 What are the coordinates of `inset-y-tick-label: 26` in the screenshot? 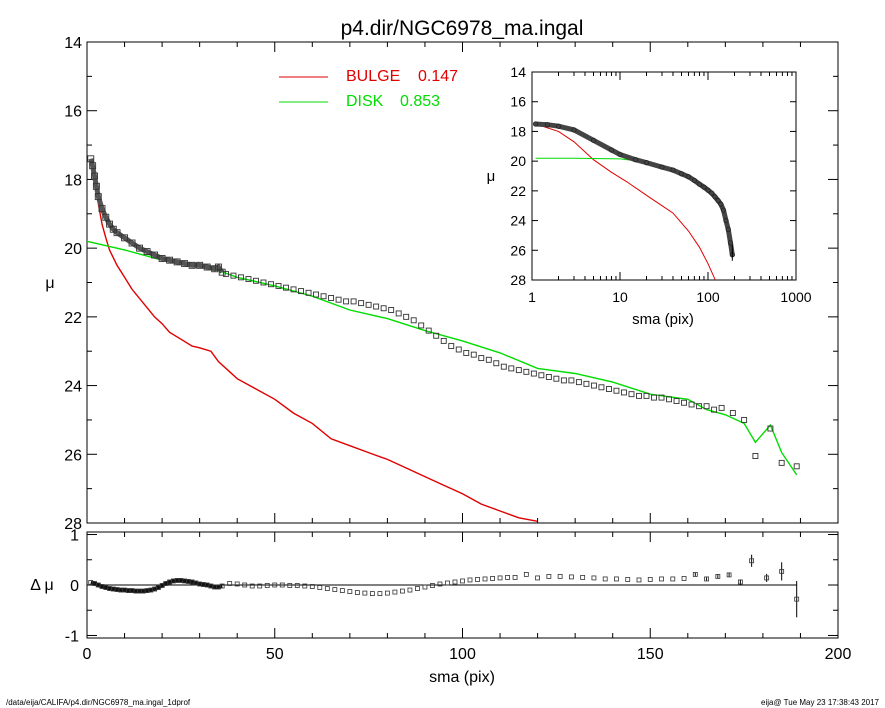 It's located at (518, 250).